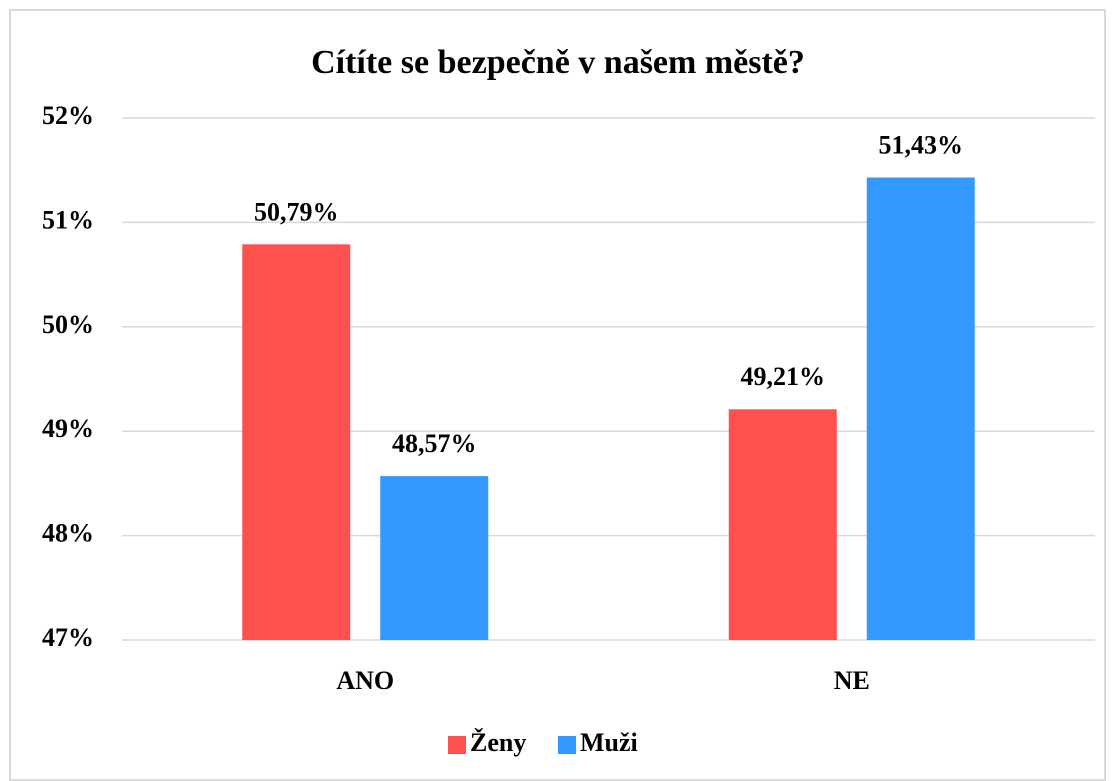 The image size is (1116, 781). I want to click on legend-label: Muži, so click(609, 742).